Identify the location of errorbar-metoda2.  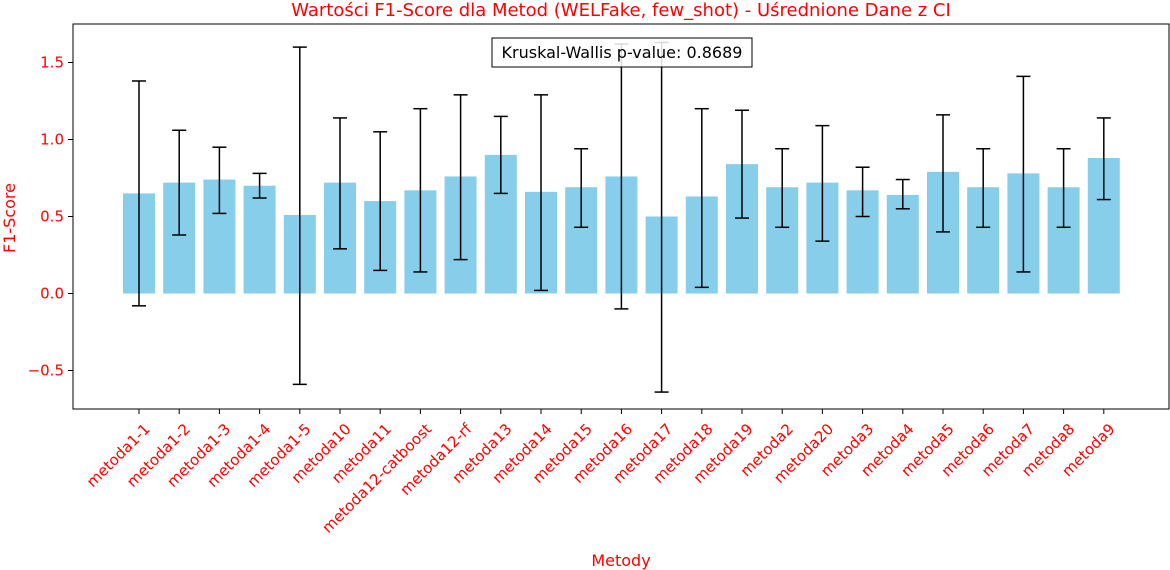
(782, 188).